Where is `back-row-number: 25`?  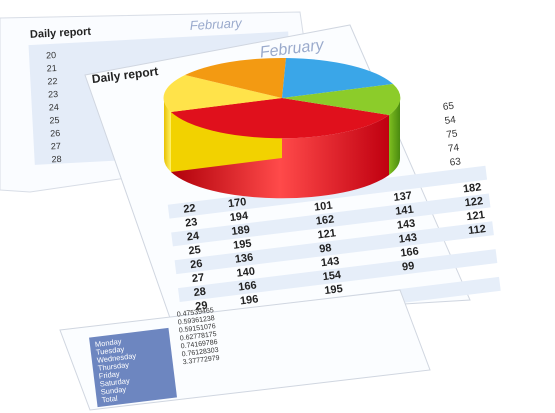
back-row-number: 25 is located at coordinates (54, 120).